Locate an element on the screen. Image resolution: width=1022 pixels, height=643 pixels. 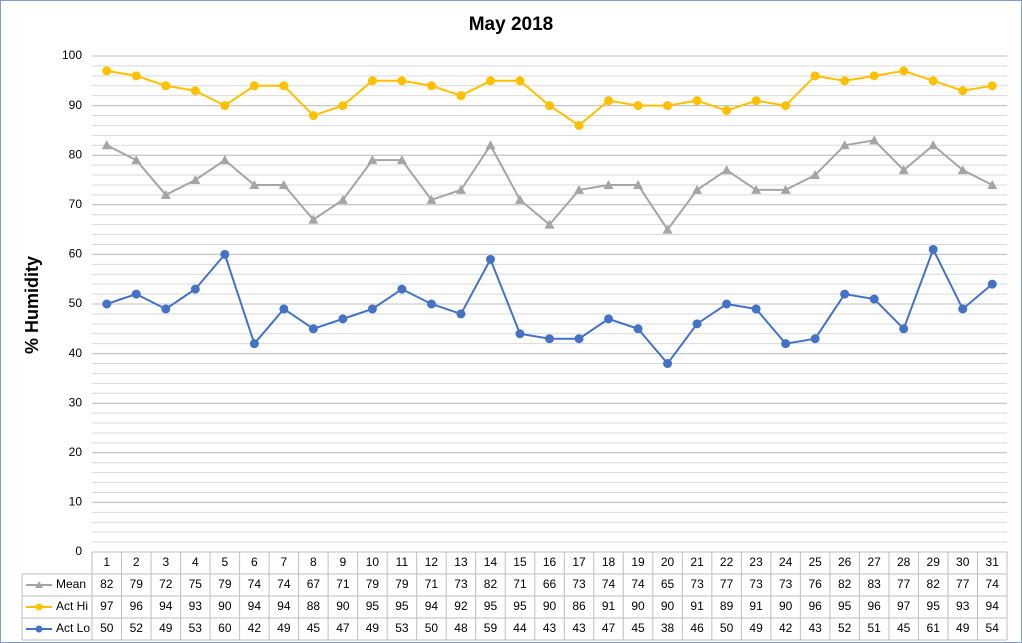
table-value: 54 is located at coordinates (993, 628).